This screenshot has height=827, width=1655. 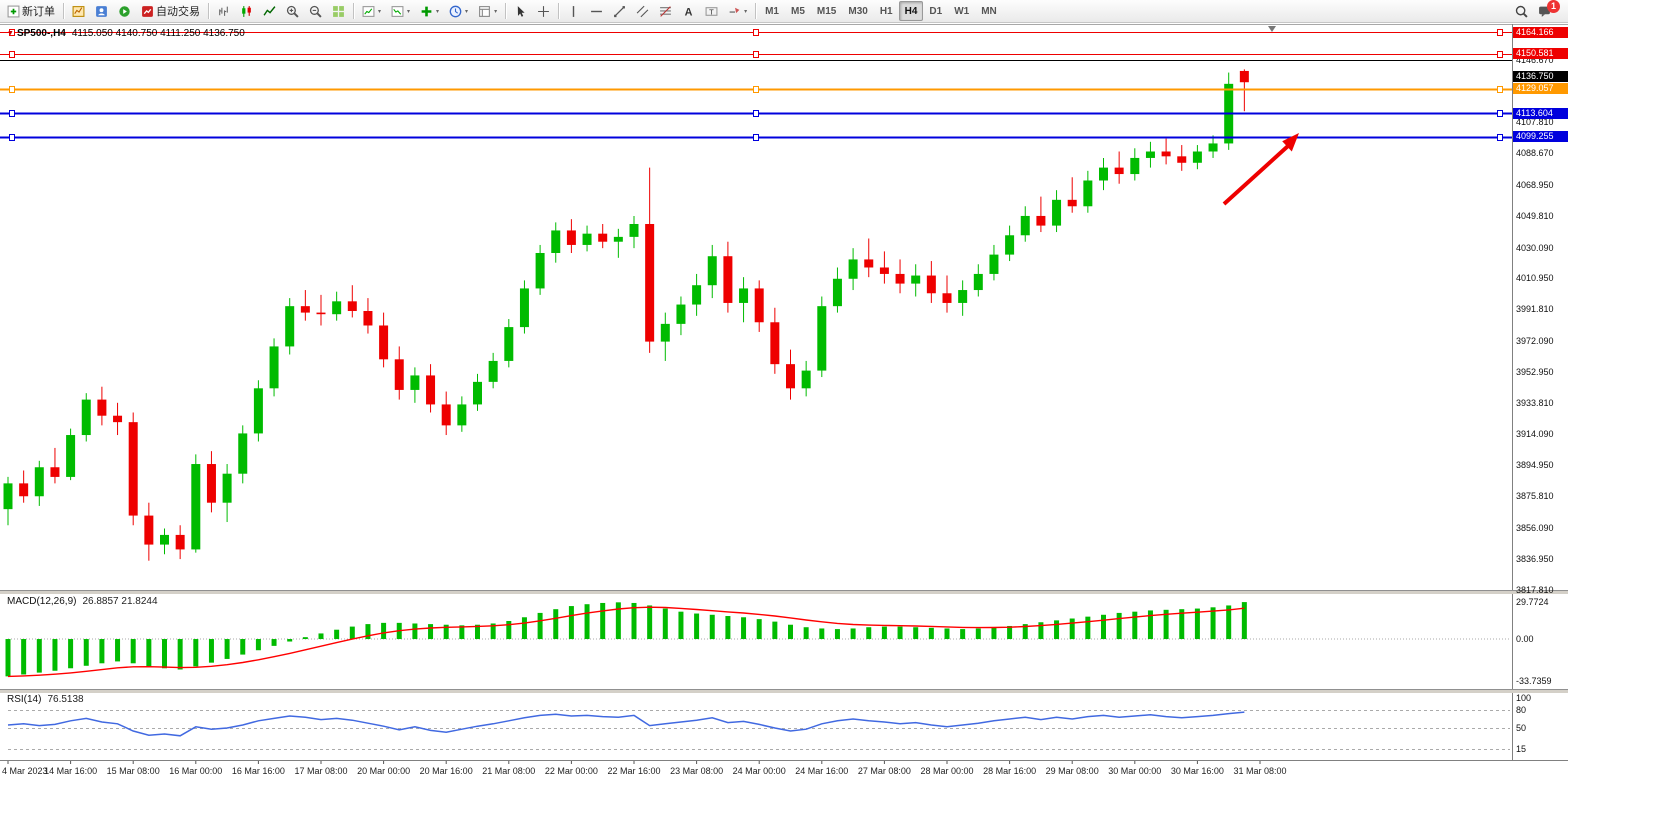 I want to click on bars-icon, so click(x=223, y=11).